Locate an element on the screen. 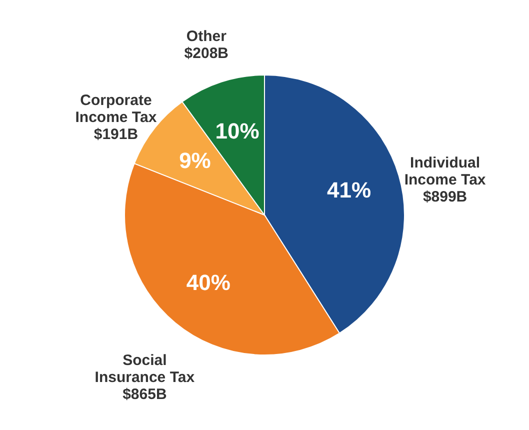 This screenshot has height=430, width=529. data-label: 40% is located at coordinates (208, 282).